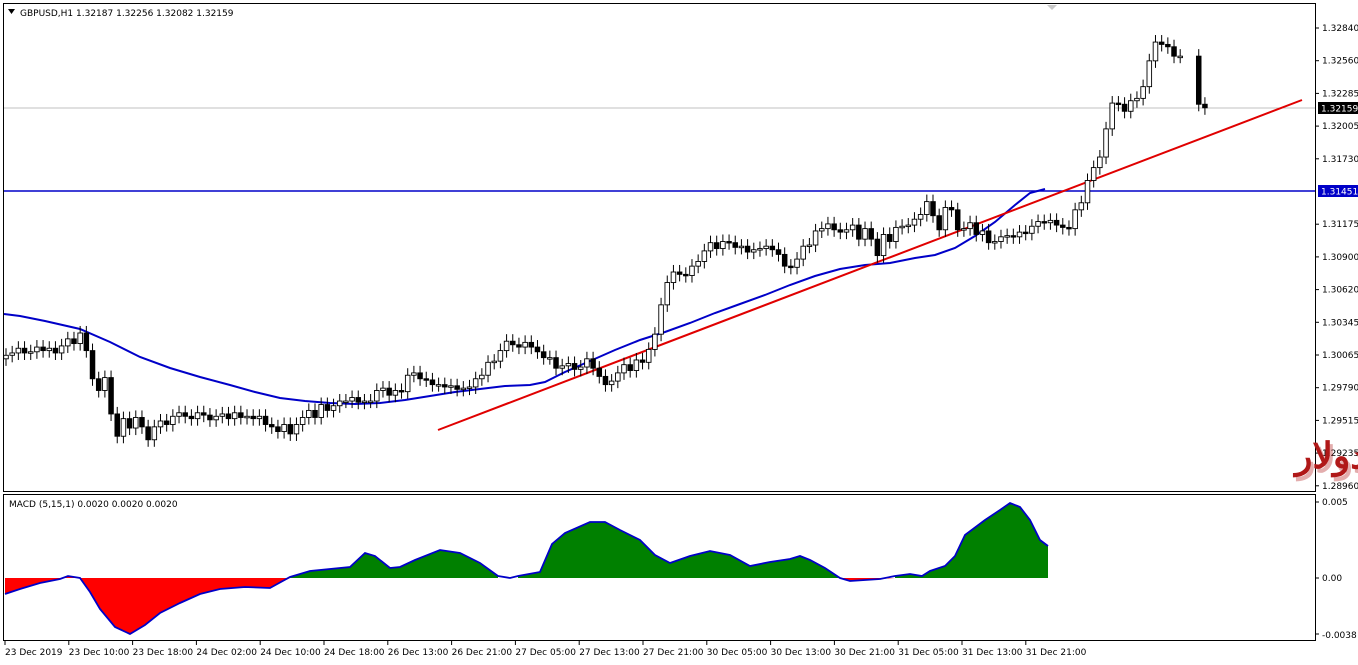 Image resolution: width=1358 pixels, height=665 pixels. What do you see at coordinates (163, 653) in the screenshot?
I see `time-tick-label: 23 Dec 18:00` at bounding box center [163, 653].